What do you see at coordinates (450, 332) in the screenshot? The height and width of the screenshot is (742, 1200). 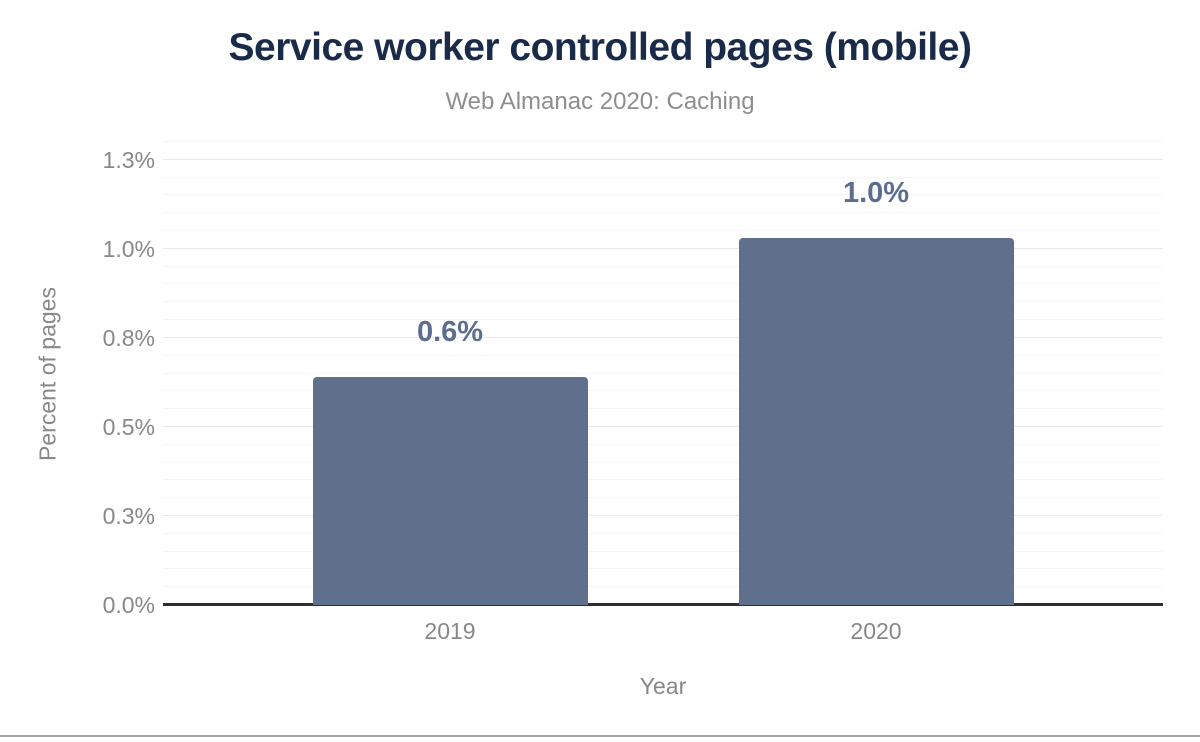 I see `bar-value-label: 0.6%` at bounding box center [450, 332].